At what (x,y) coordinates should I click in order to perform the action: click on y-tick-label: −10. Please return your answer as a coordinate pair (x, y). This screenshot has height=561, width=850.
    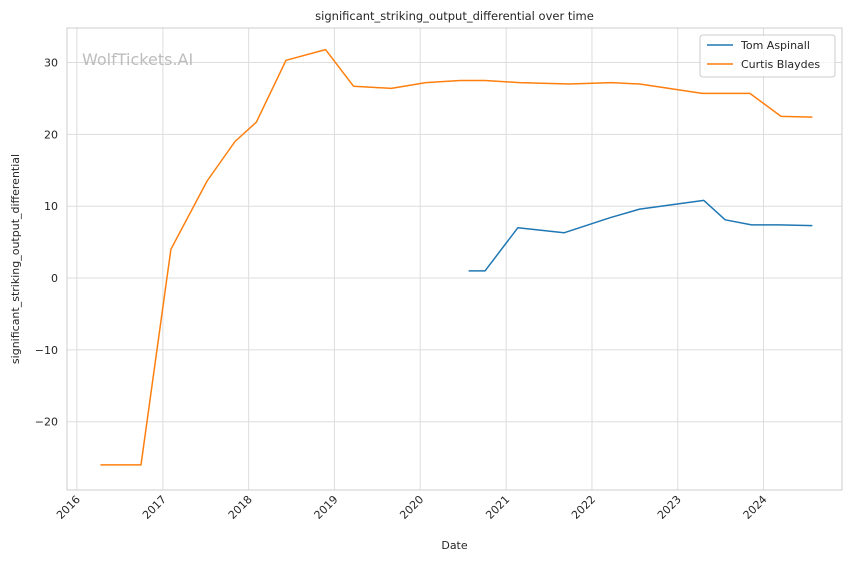
    Looking at the image, I should click on (46, 350).